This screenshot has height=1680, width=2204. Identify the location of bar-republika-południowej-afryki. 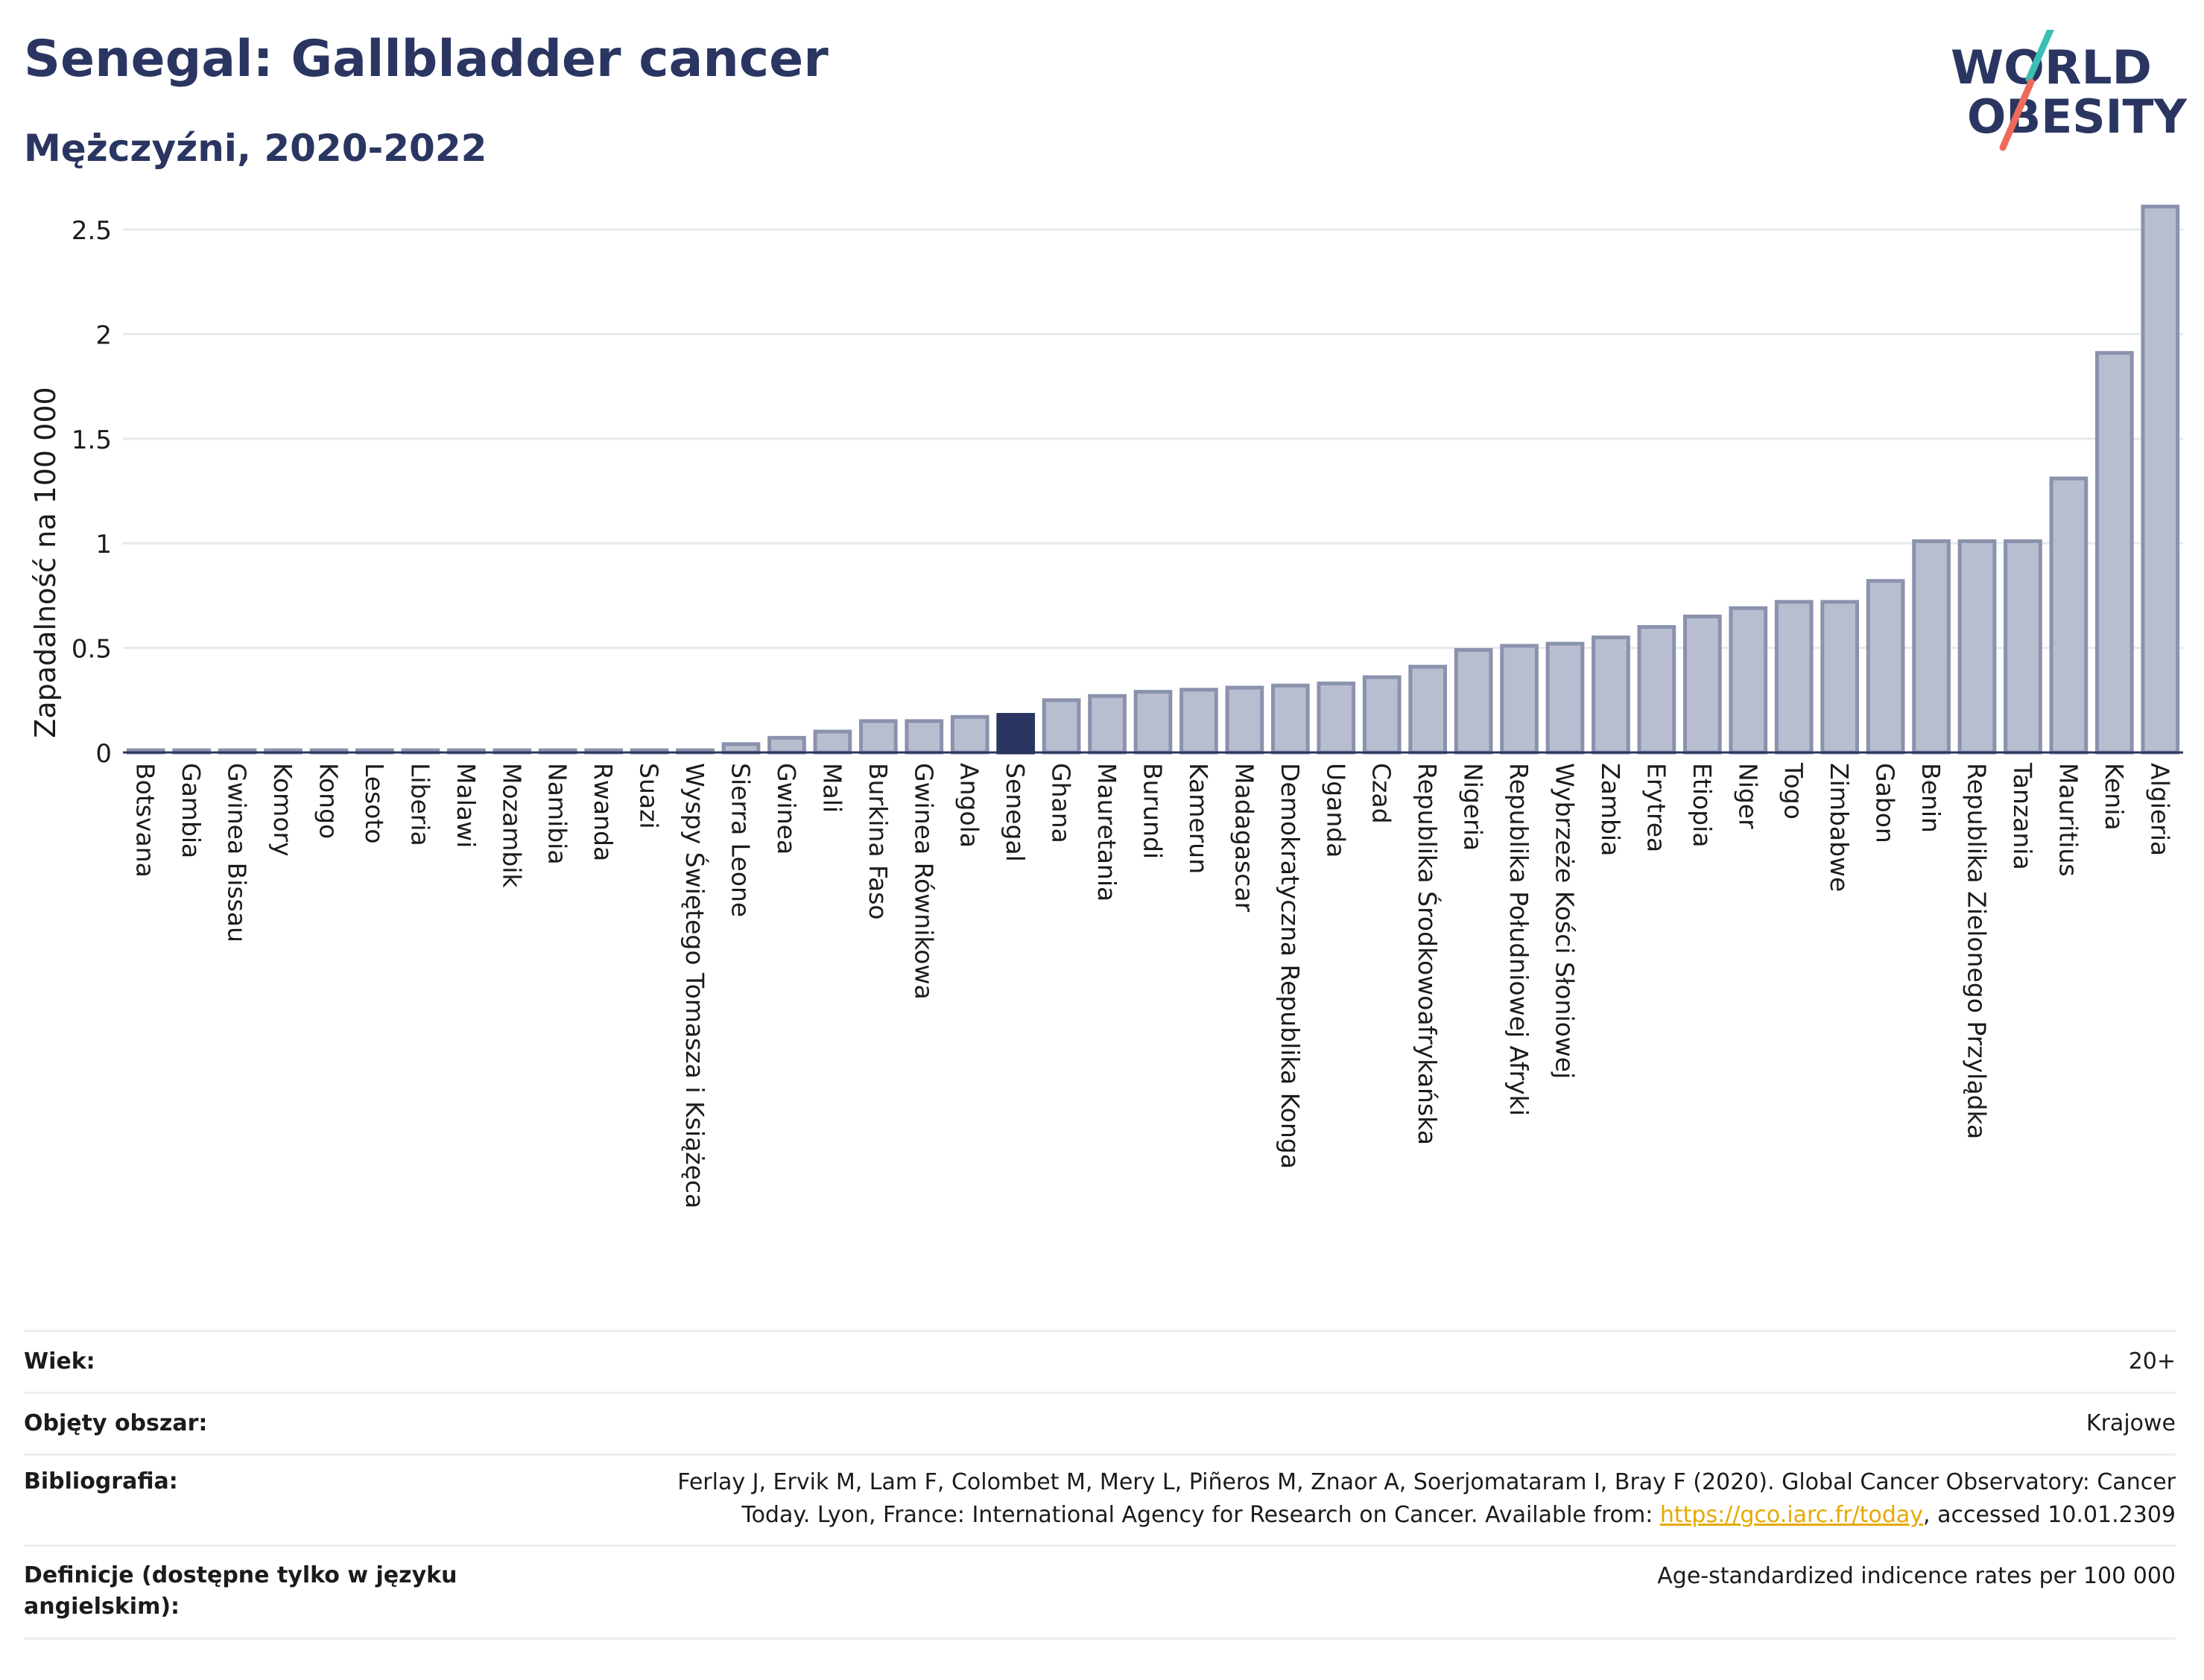
(1519, 699).